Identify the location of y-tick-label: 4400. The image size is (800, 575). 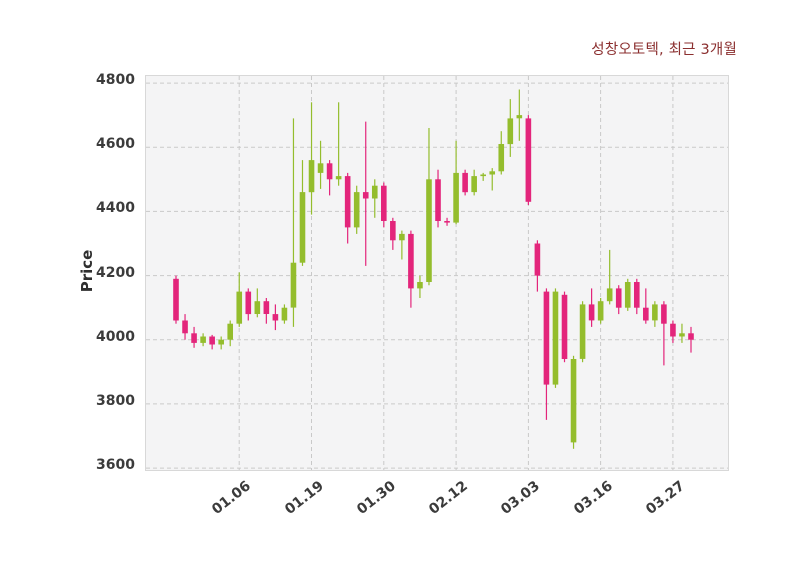
(115, 208).